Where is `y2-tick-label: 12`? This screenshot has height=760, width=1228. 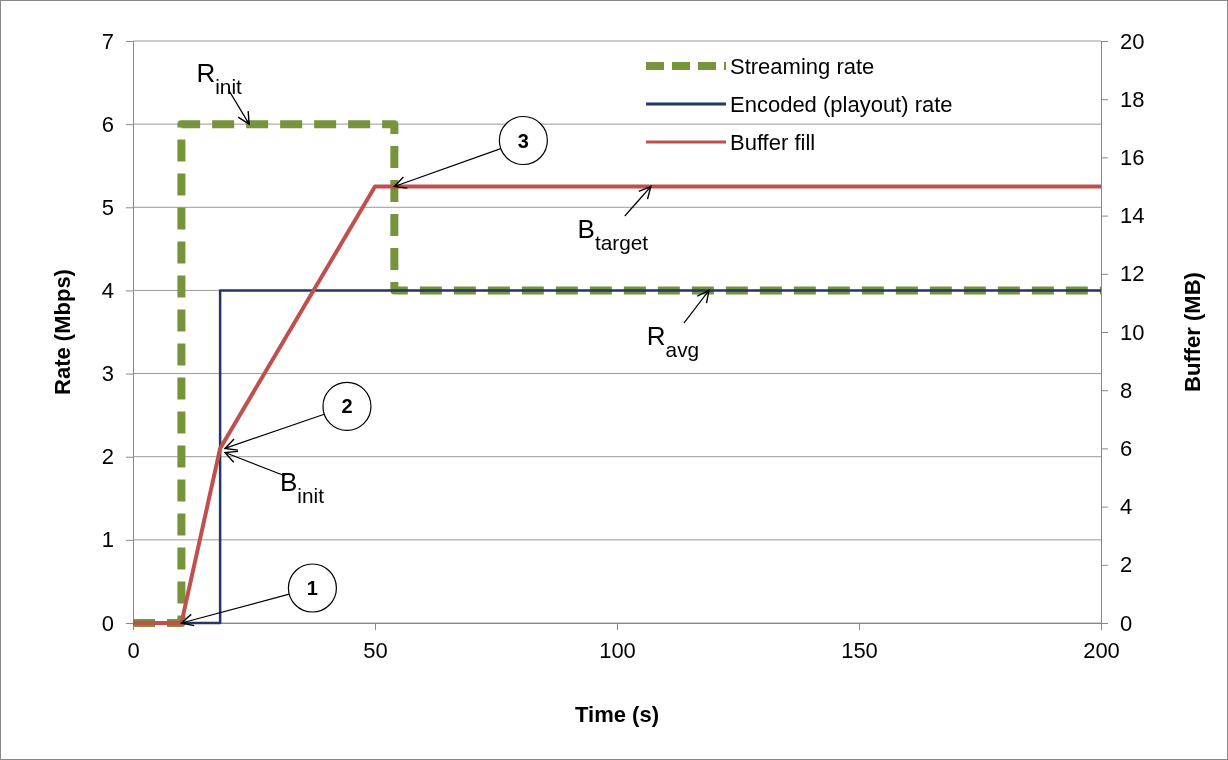 y2-tick-label: 12 is located at coordinates (1132, 274).